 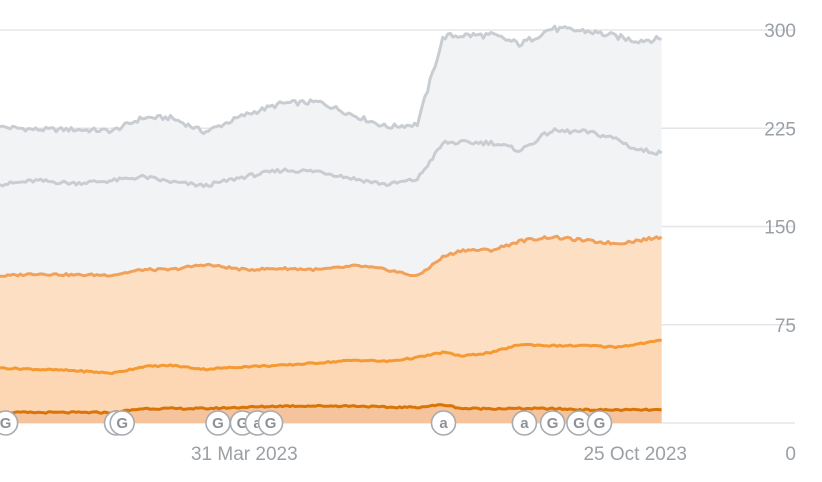 I want to click on y-tick-label: 0, so click(x=790, y=454).